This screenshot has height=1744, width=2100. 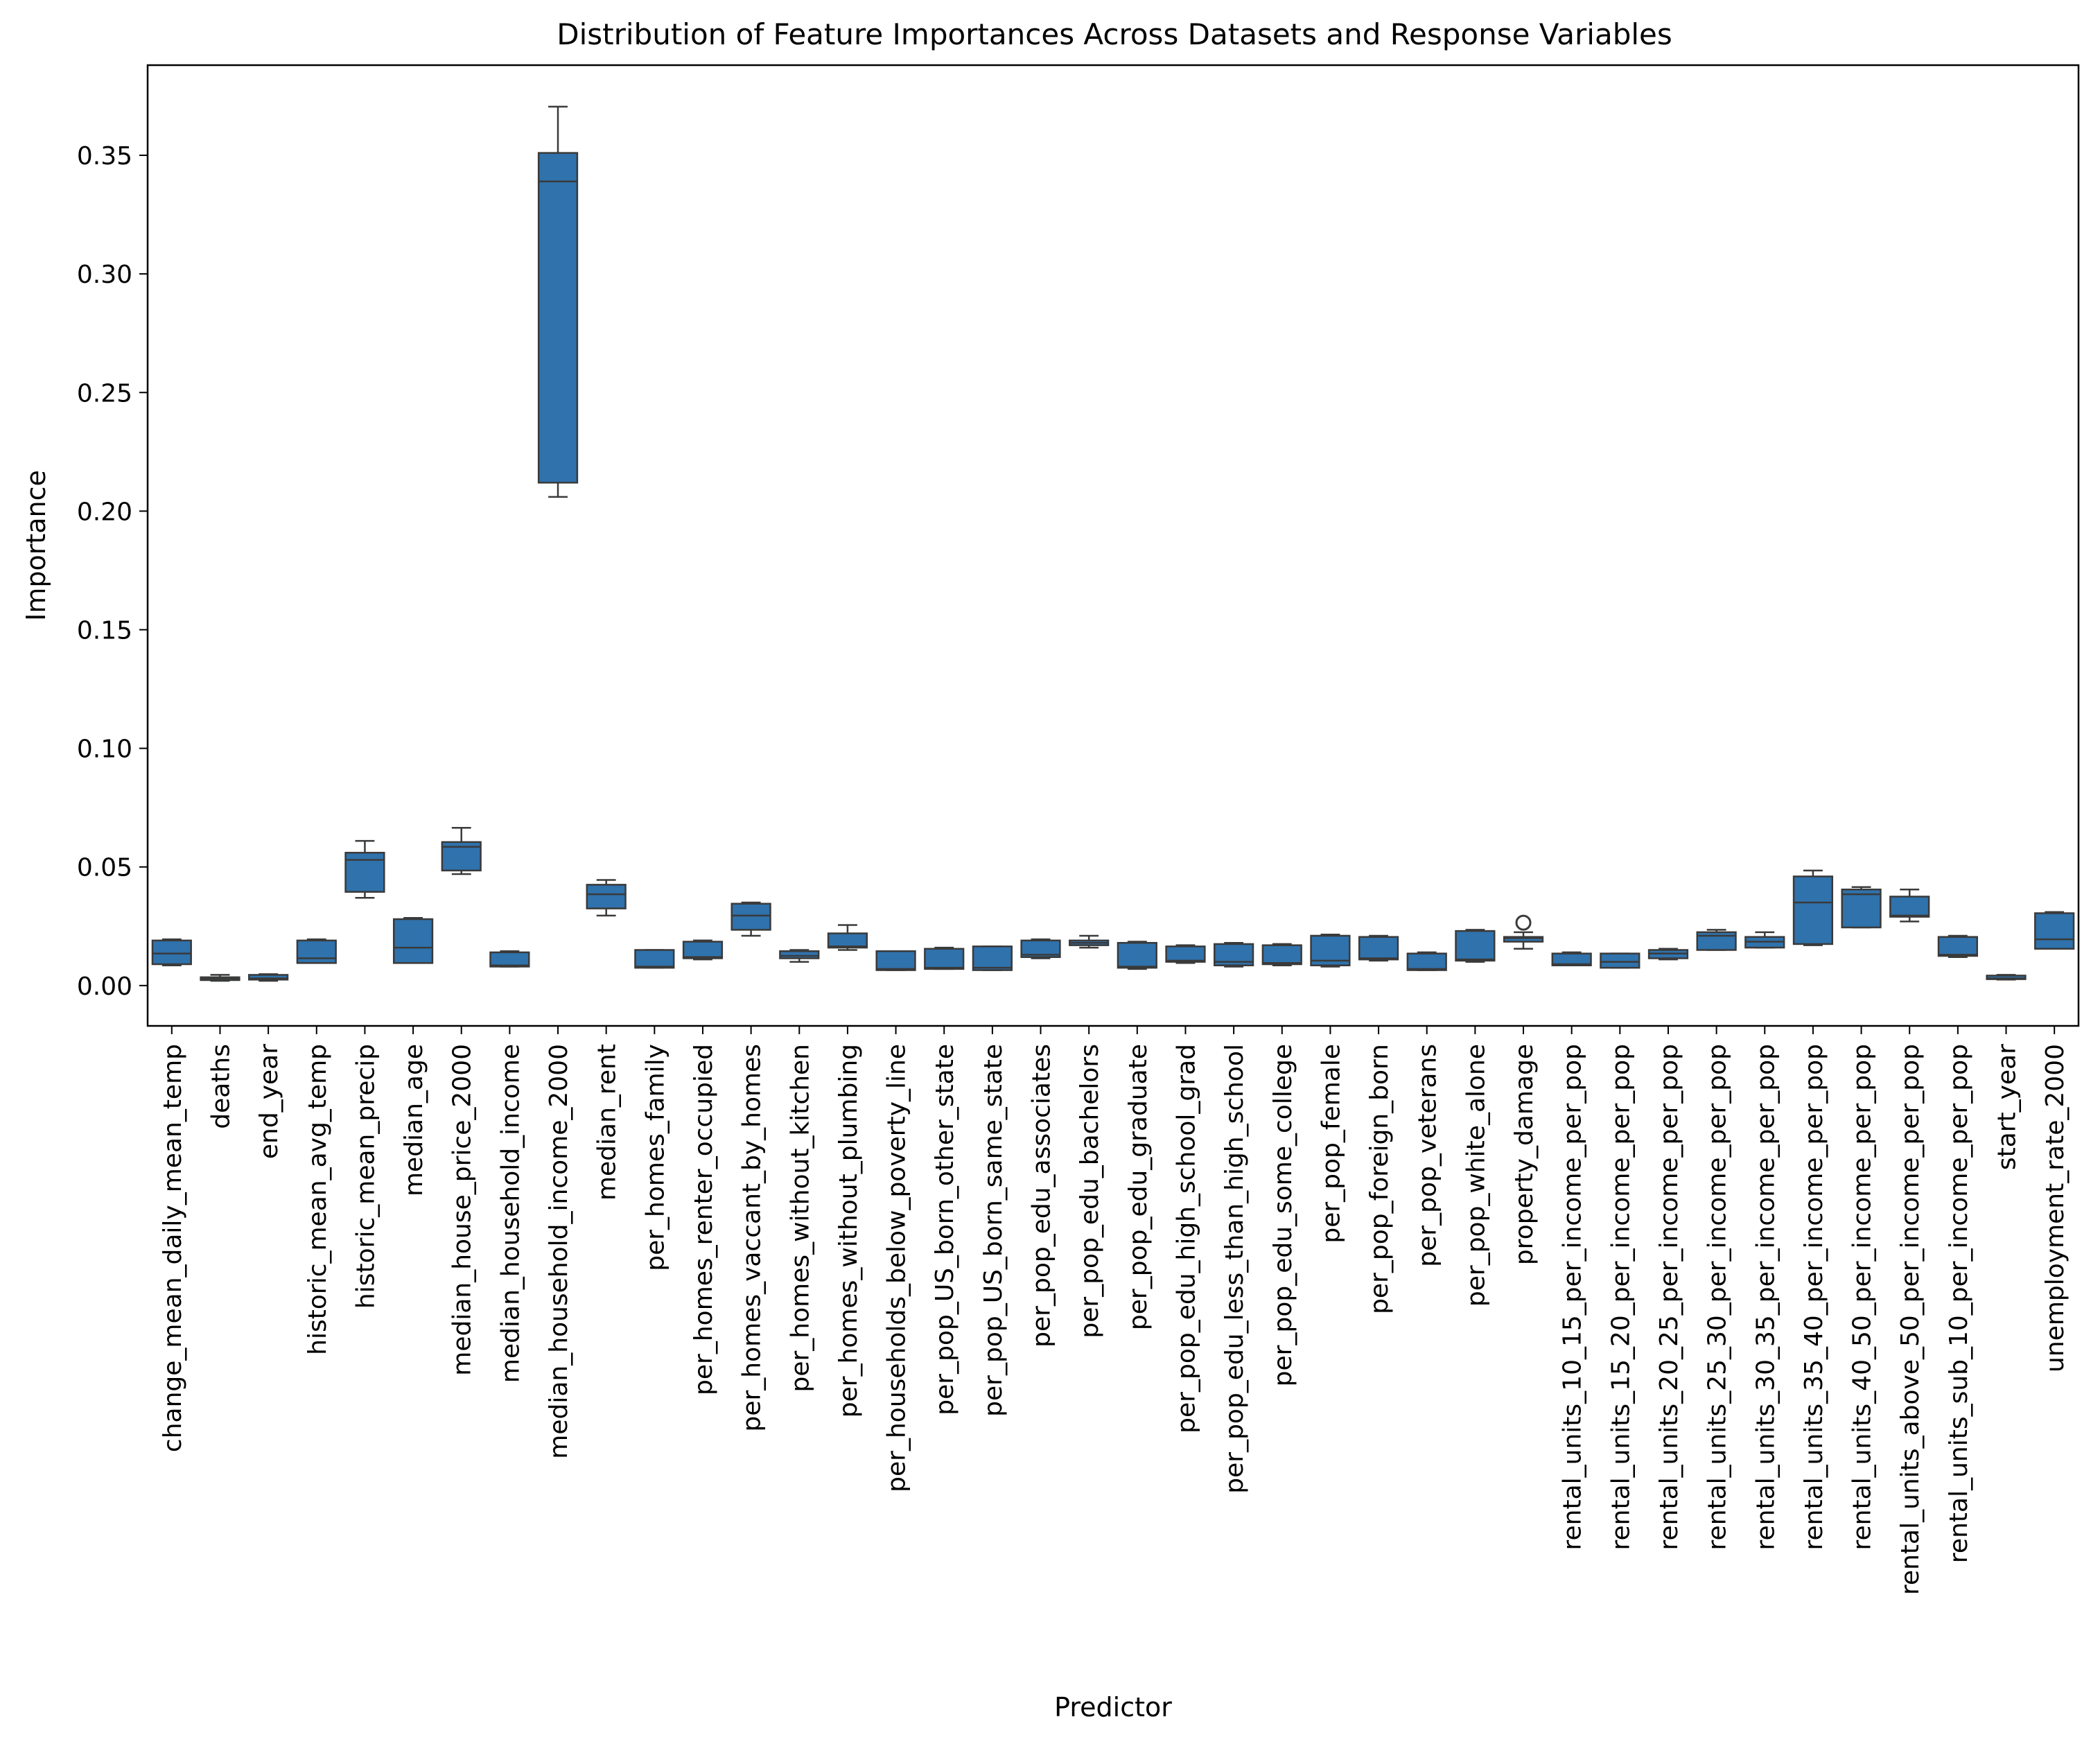 I want to click on box-rental_units_40_50_per_income_per_pop, so click(x=1861, y=908).